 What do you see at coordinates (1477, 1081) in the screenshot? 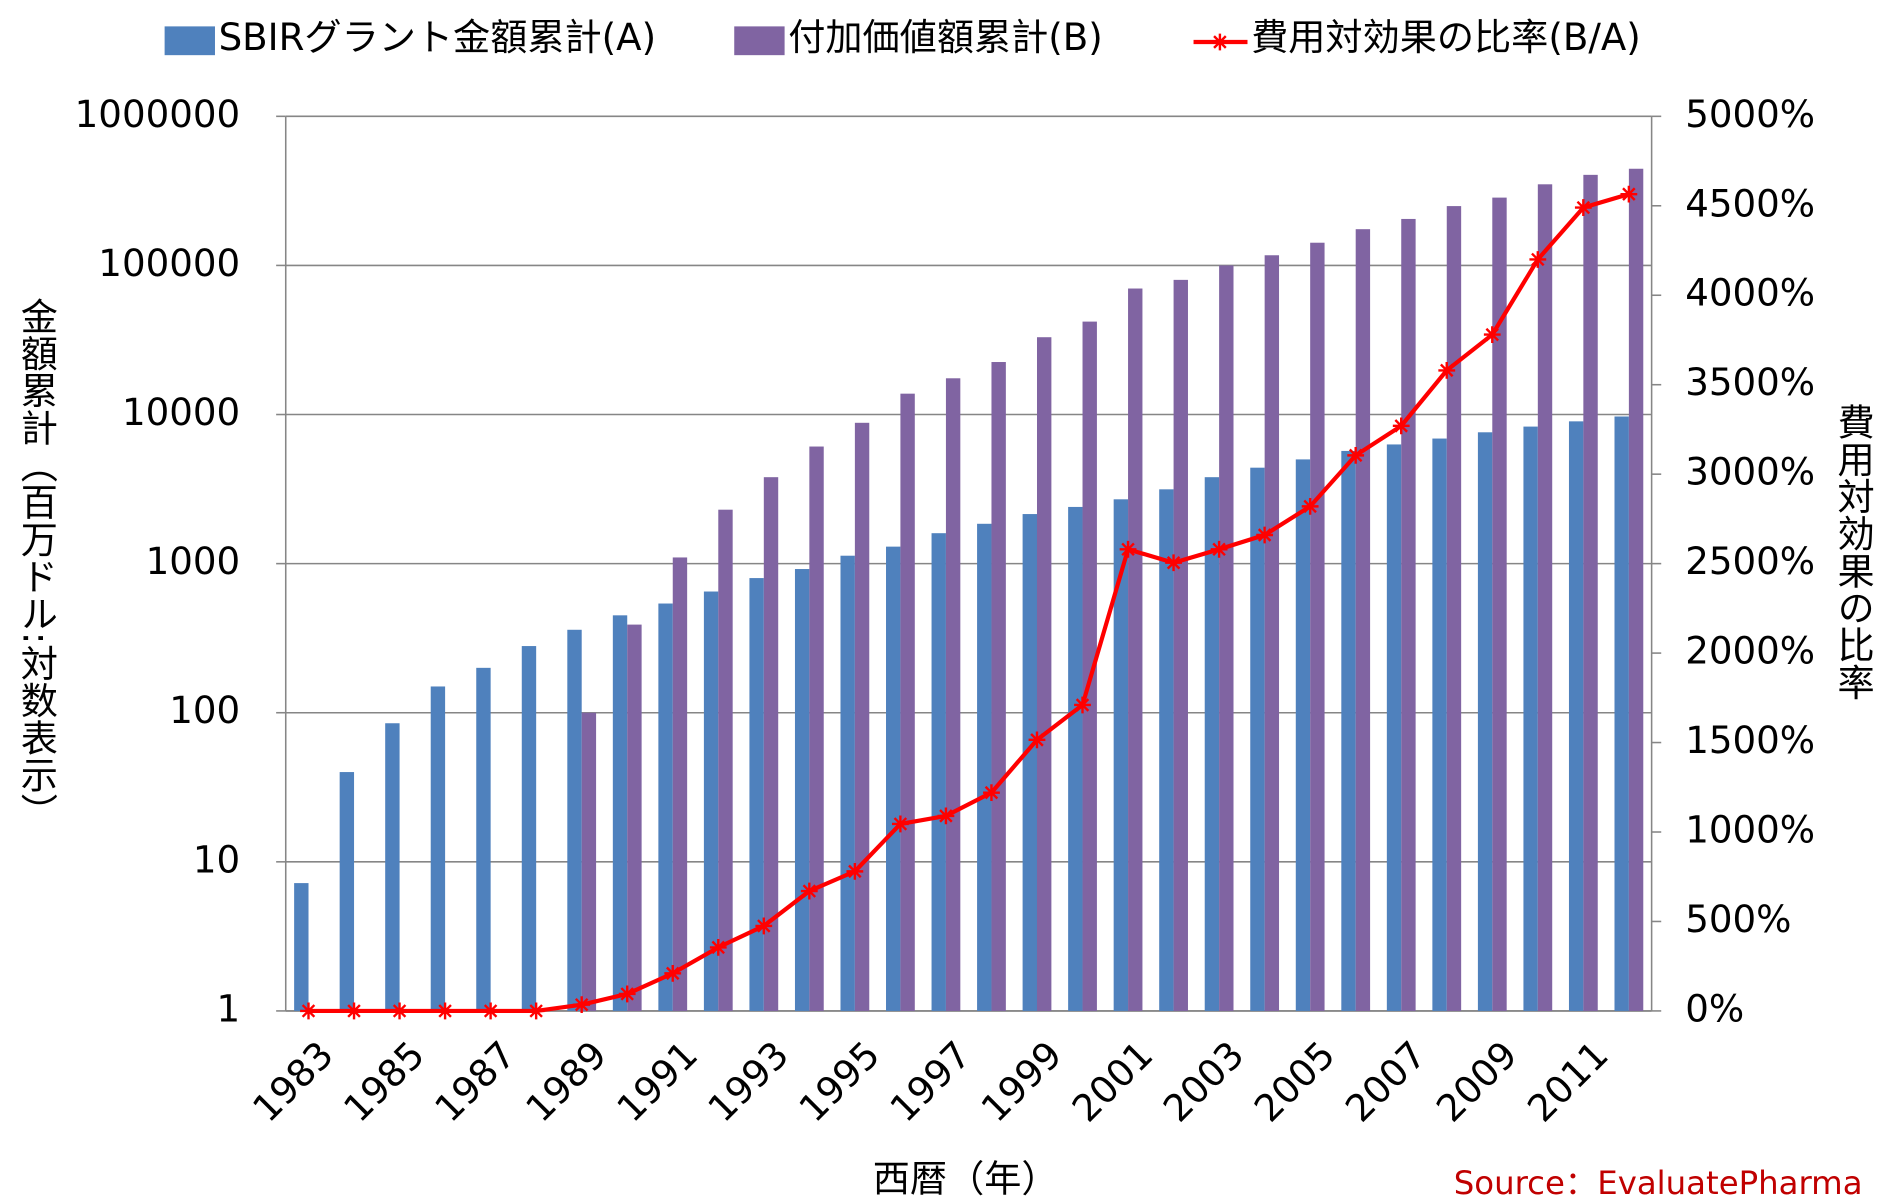
I see `x-tick-label: 2009` at bounding box center [1477, 1081].